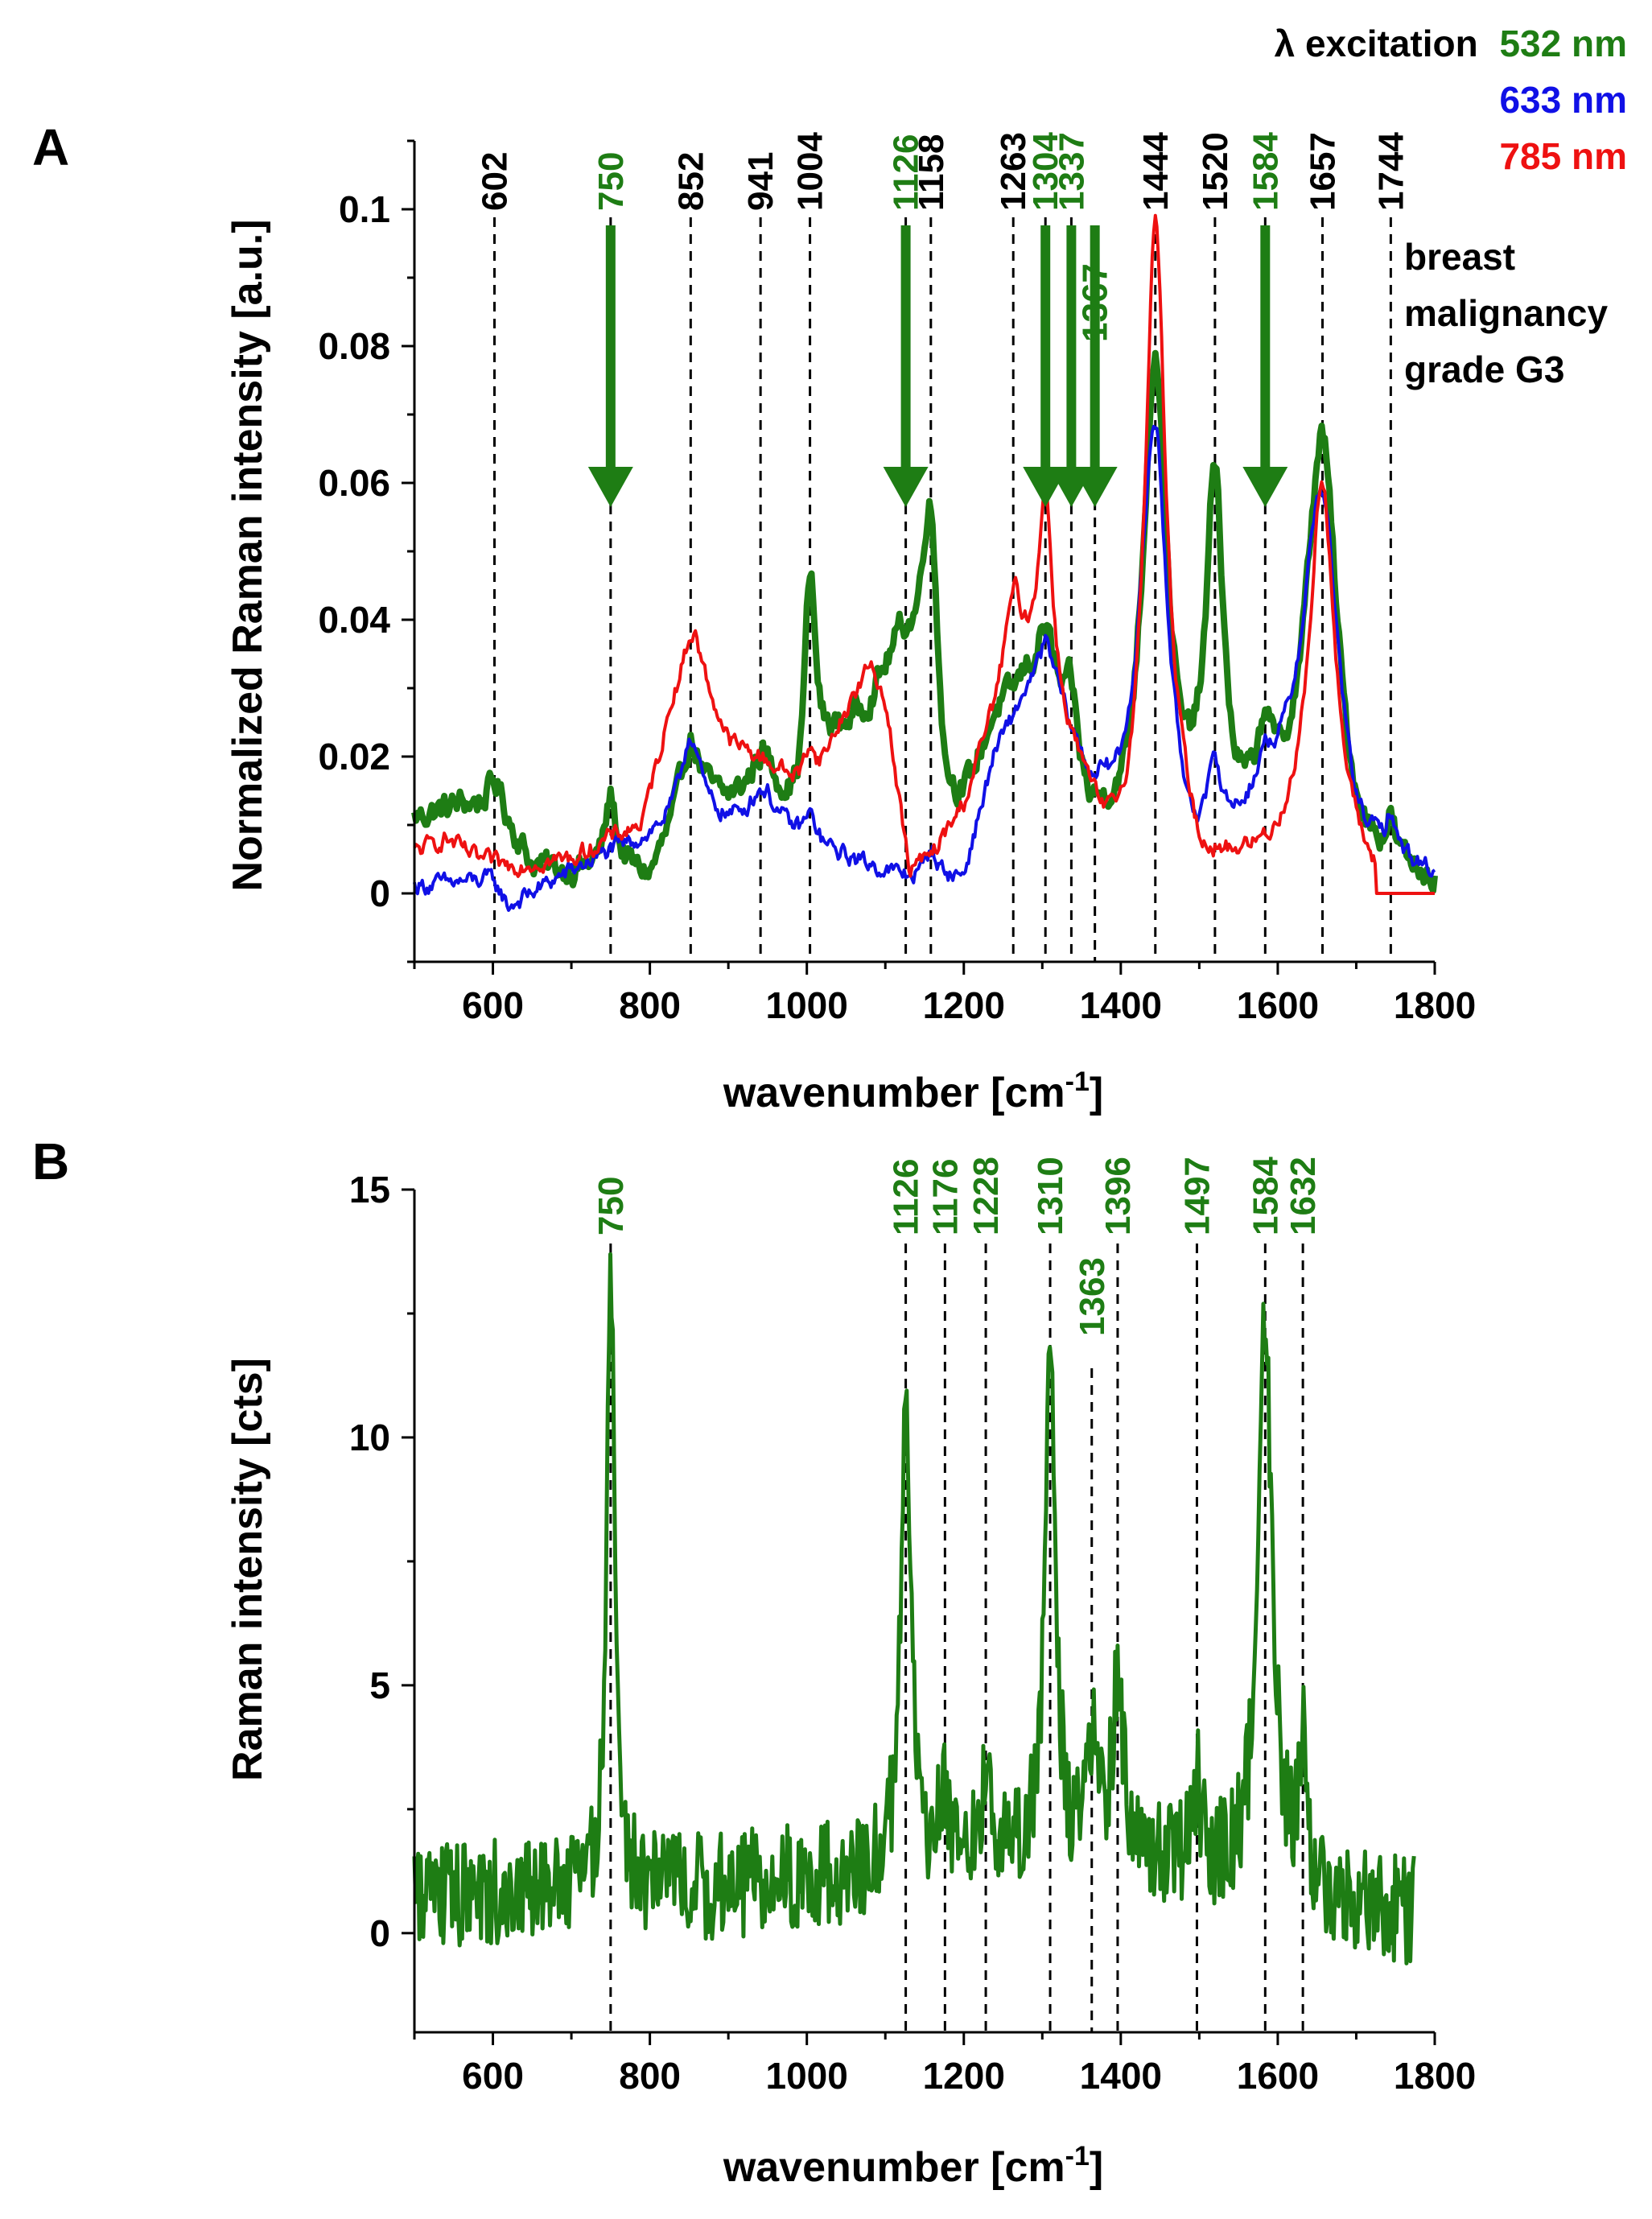 The width and height of the screenshot is (1652, 2219). Describe the element at coordinates (1484, 369) in the screenshot. I see `annotation-line-3: grade G3` at that location.